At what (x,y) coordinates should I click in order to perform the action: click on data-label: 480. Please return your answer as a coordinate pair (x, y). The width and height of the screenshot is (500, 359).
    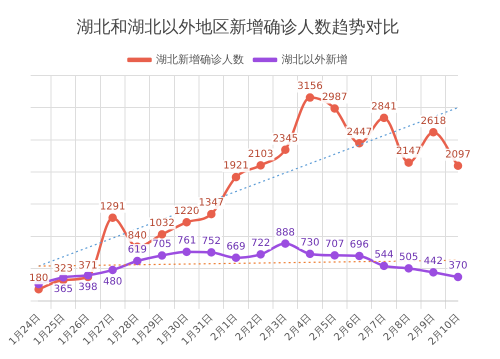
    Looking at the image, I should click on (112, 282).